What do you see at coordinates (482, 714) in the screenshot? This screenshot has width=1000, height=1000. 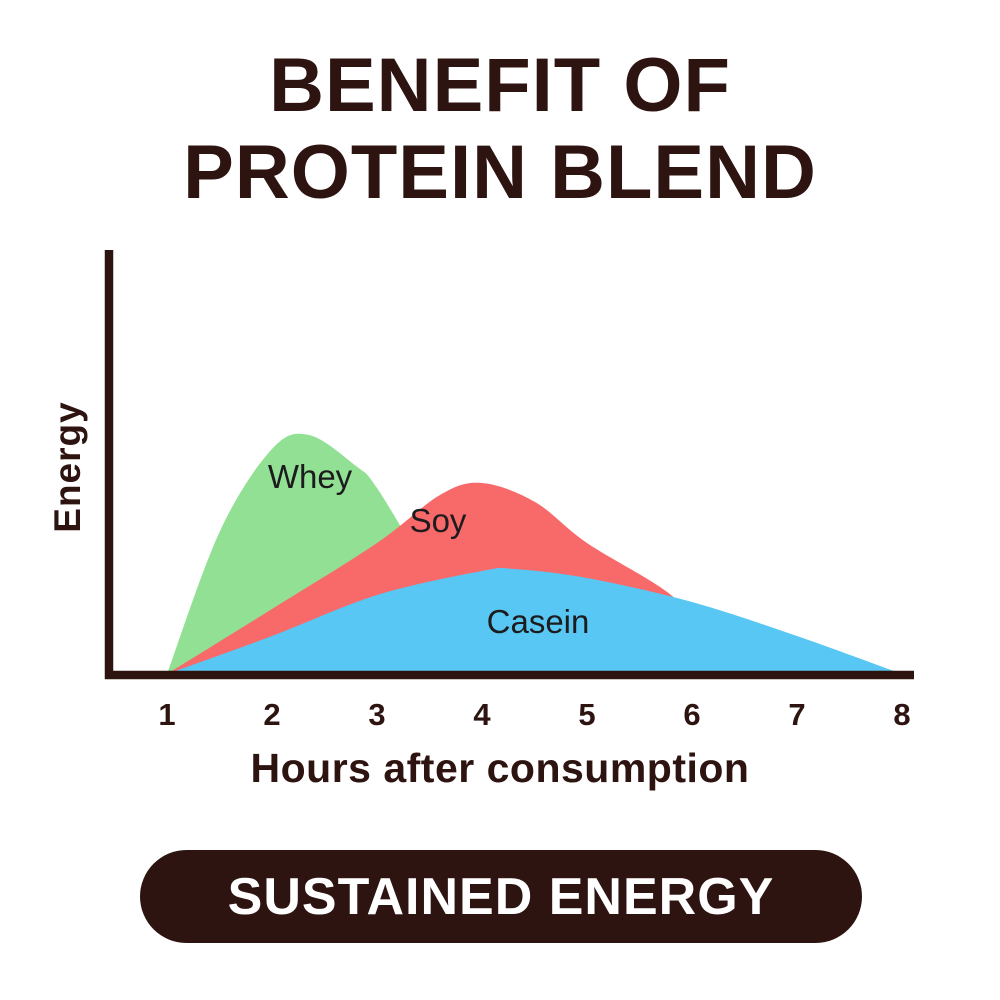 I see `x-tick-4: 4` at bounding box center [482, 714].